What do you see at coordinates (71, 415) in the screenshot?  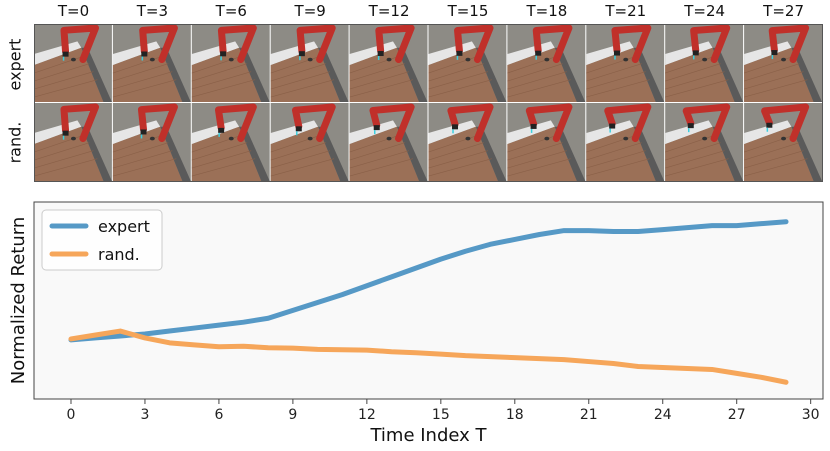 I see `x-tick-label: 0` at bounding box center [71, 415].